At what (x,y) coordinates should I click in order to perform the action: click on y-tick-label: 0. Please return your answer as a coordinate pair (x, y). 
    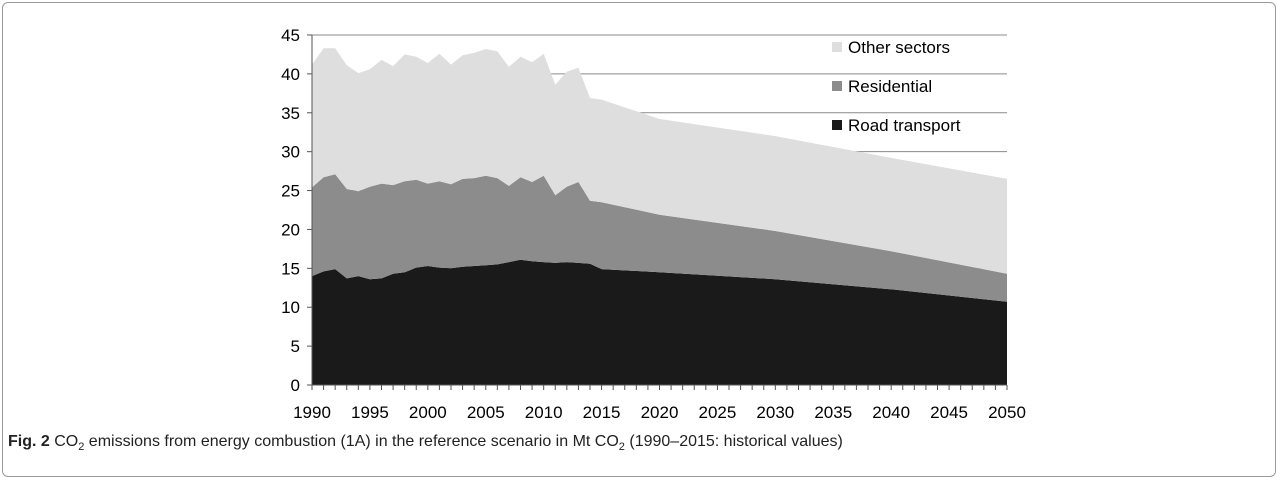
    Looking at the image, I should click on (295, 385).